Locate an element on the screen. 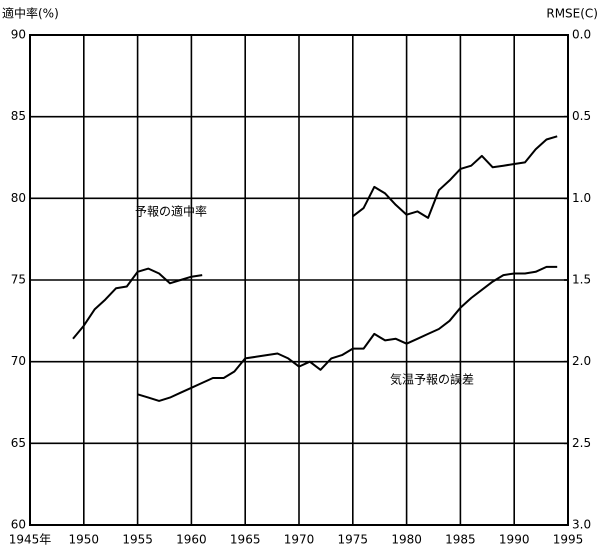  y-tick-label: 90 is located at coordinates (18, 35).